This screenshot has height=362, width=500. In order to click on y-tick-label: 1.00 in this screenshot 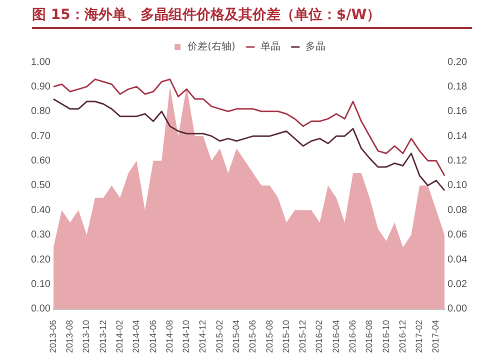, I will do `click(40, 62)`.